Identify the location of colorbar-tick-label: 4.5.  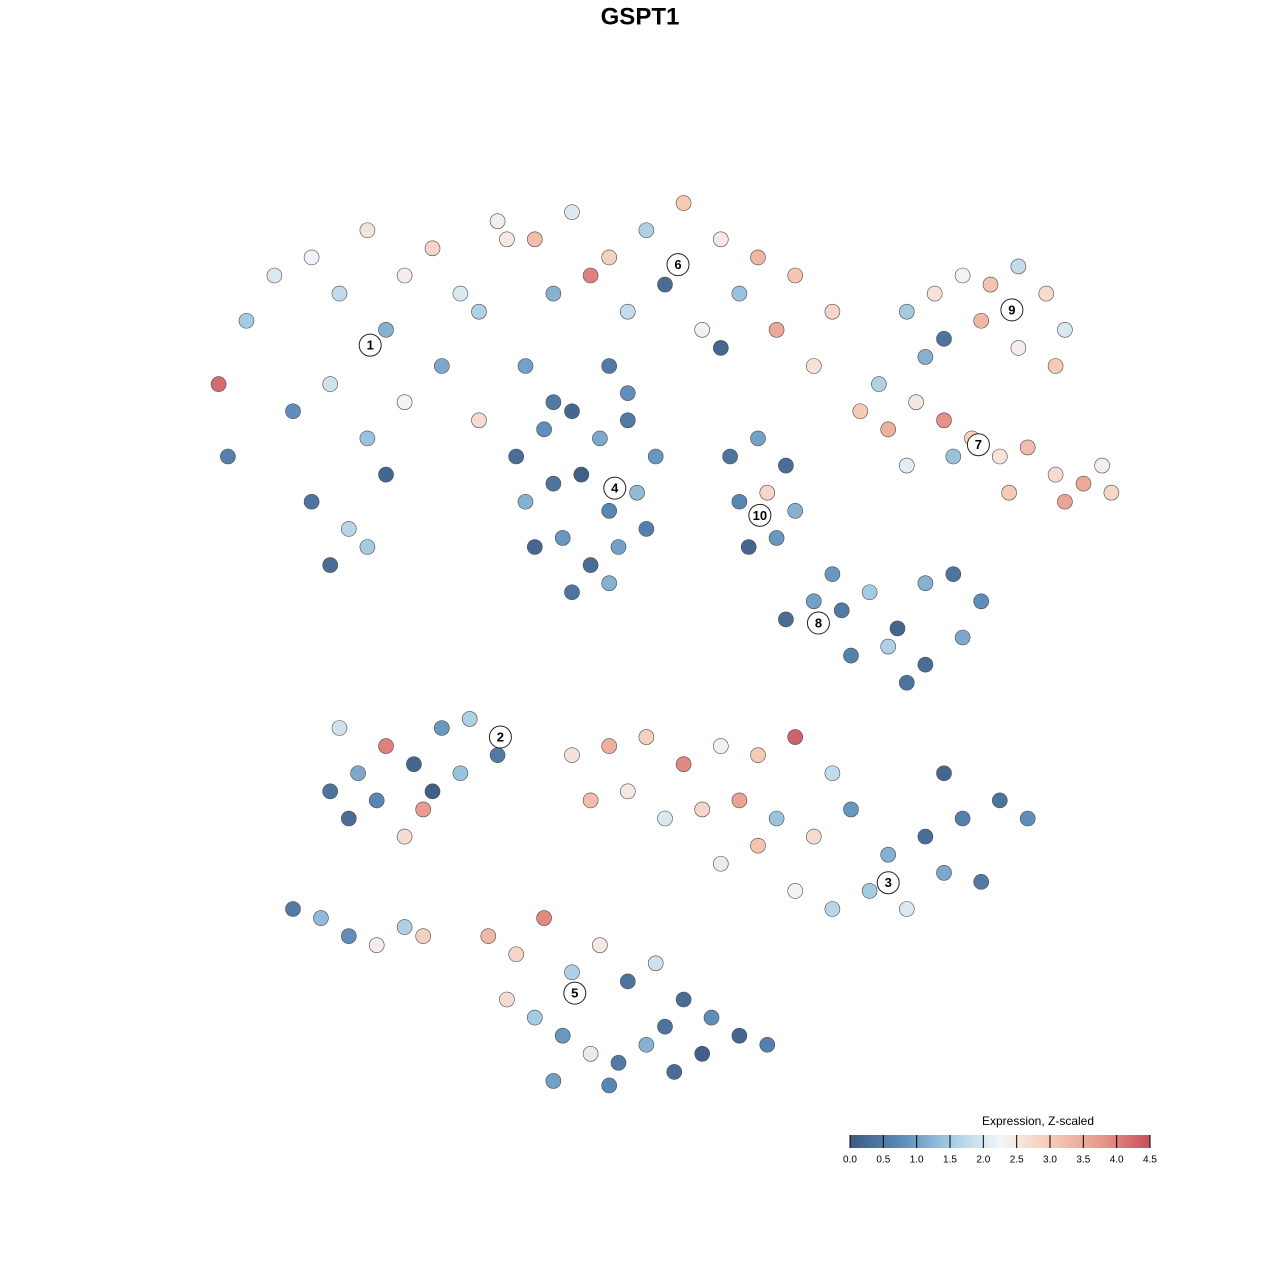
(1150, 1160).